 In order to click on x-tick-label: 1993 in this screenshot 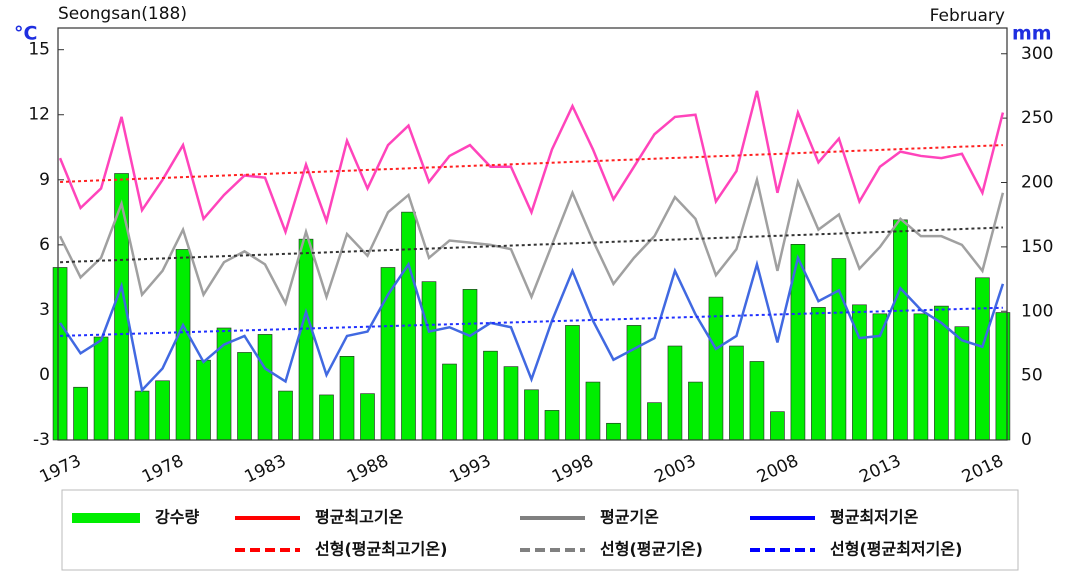, I will do `click(471, 469)`.